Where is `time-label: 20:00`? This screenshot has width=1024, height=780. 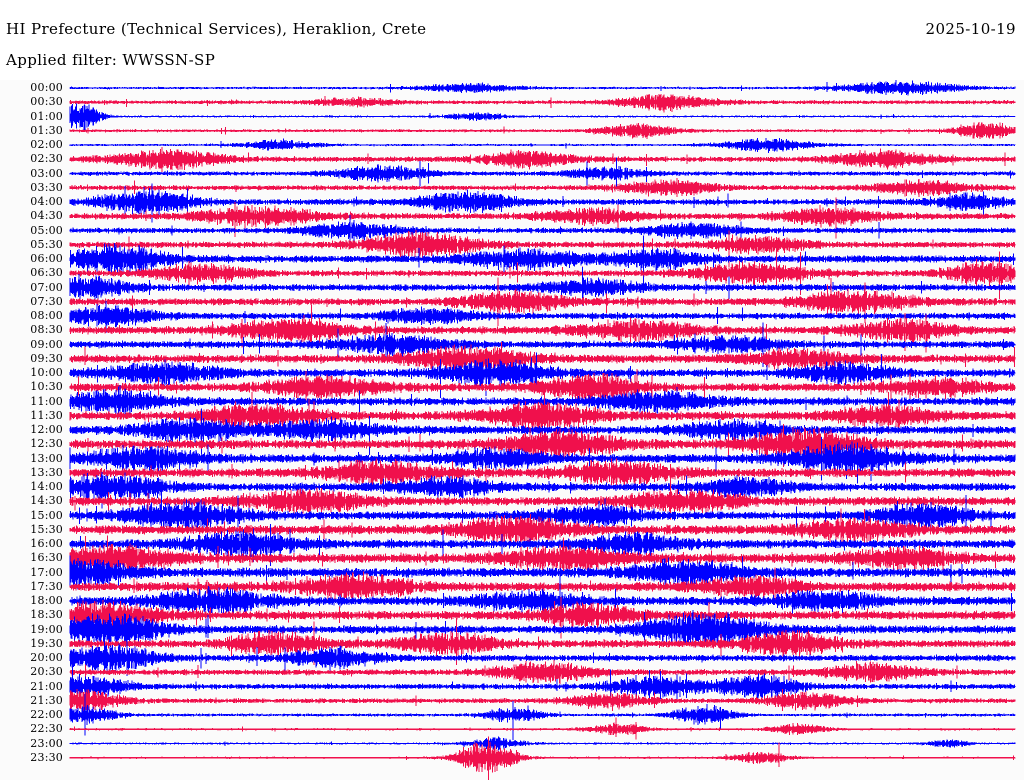 time-label: 20:00 is located at coordinates (46, 657).